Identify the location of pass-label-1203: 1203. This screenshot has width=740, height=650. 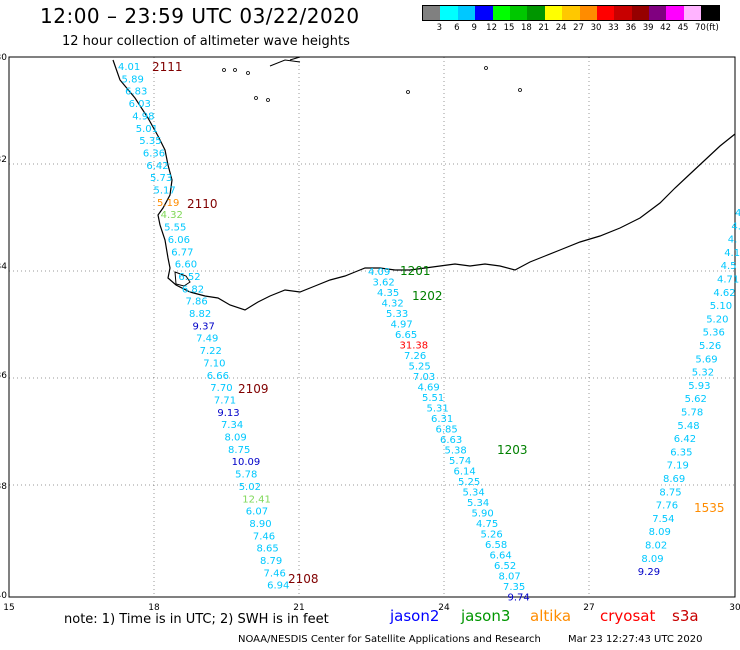
(512, 450).